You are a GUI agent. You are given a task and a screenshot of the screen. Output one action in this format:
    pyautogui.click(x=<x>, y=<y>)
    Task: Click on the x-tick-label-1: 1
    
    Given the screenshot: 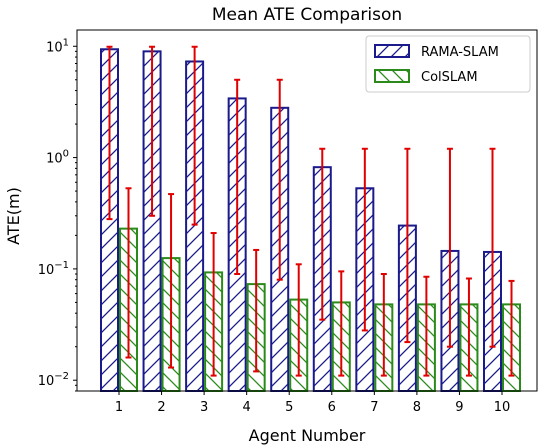 What is the action you would take?
    pyautogui.click(x=119, y=407)
    